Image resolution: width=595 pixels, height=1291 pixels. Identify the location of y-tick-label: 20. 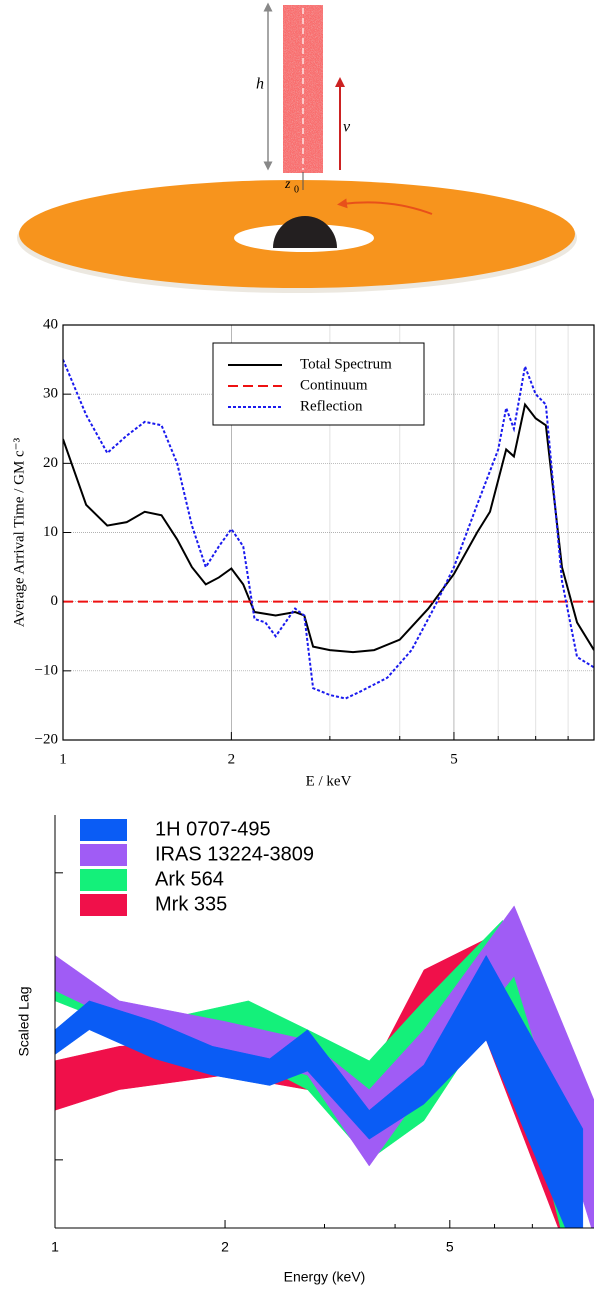
(50, 463).